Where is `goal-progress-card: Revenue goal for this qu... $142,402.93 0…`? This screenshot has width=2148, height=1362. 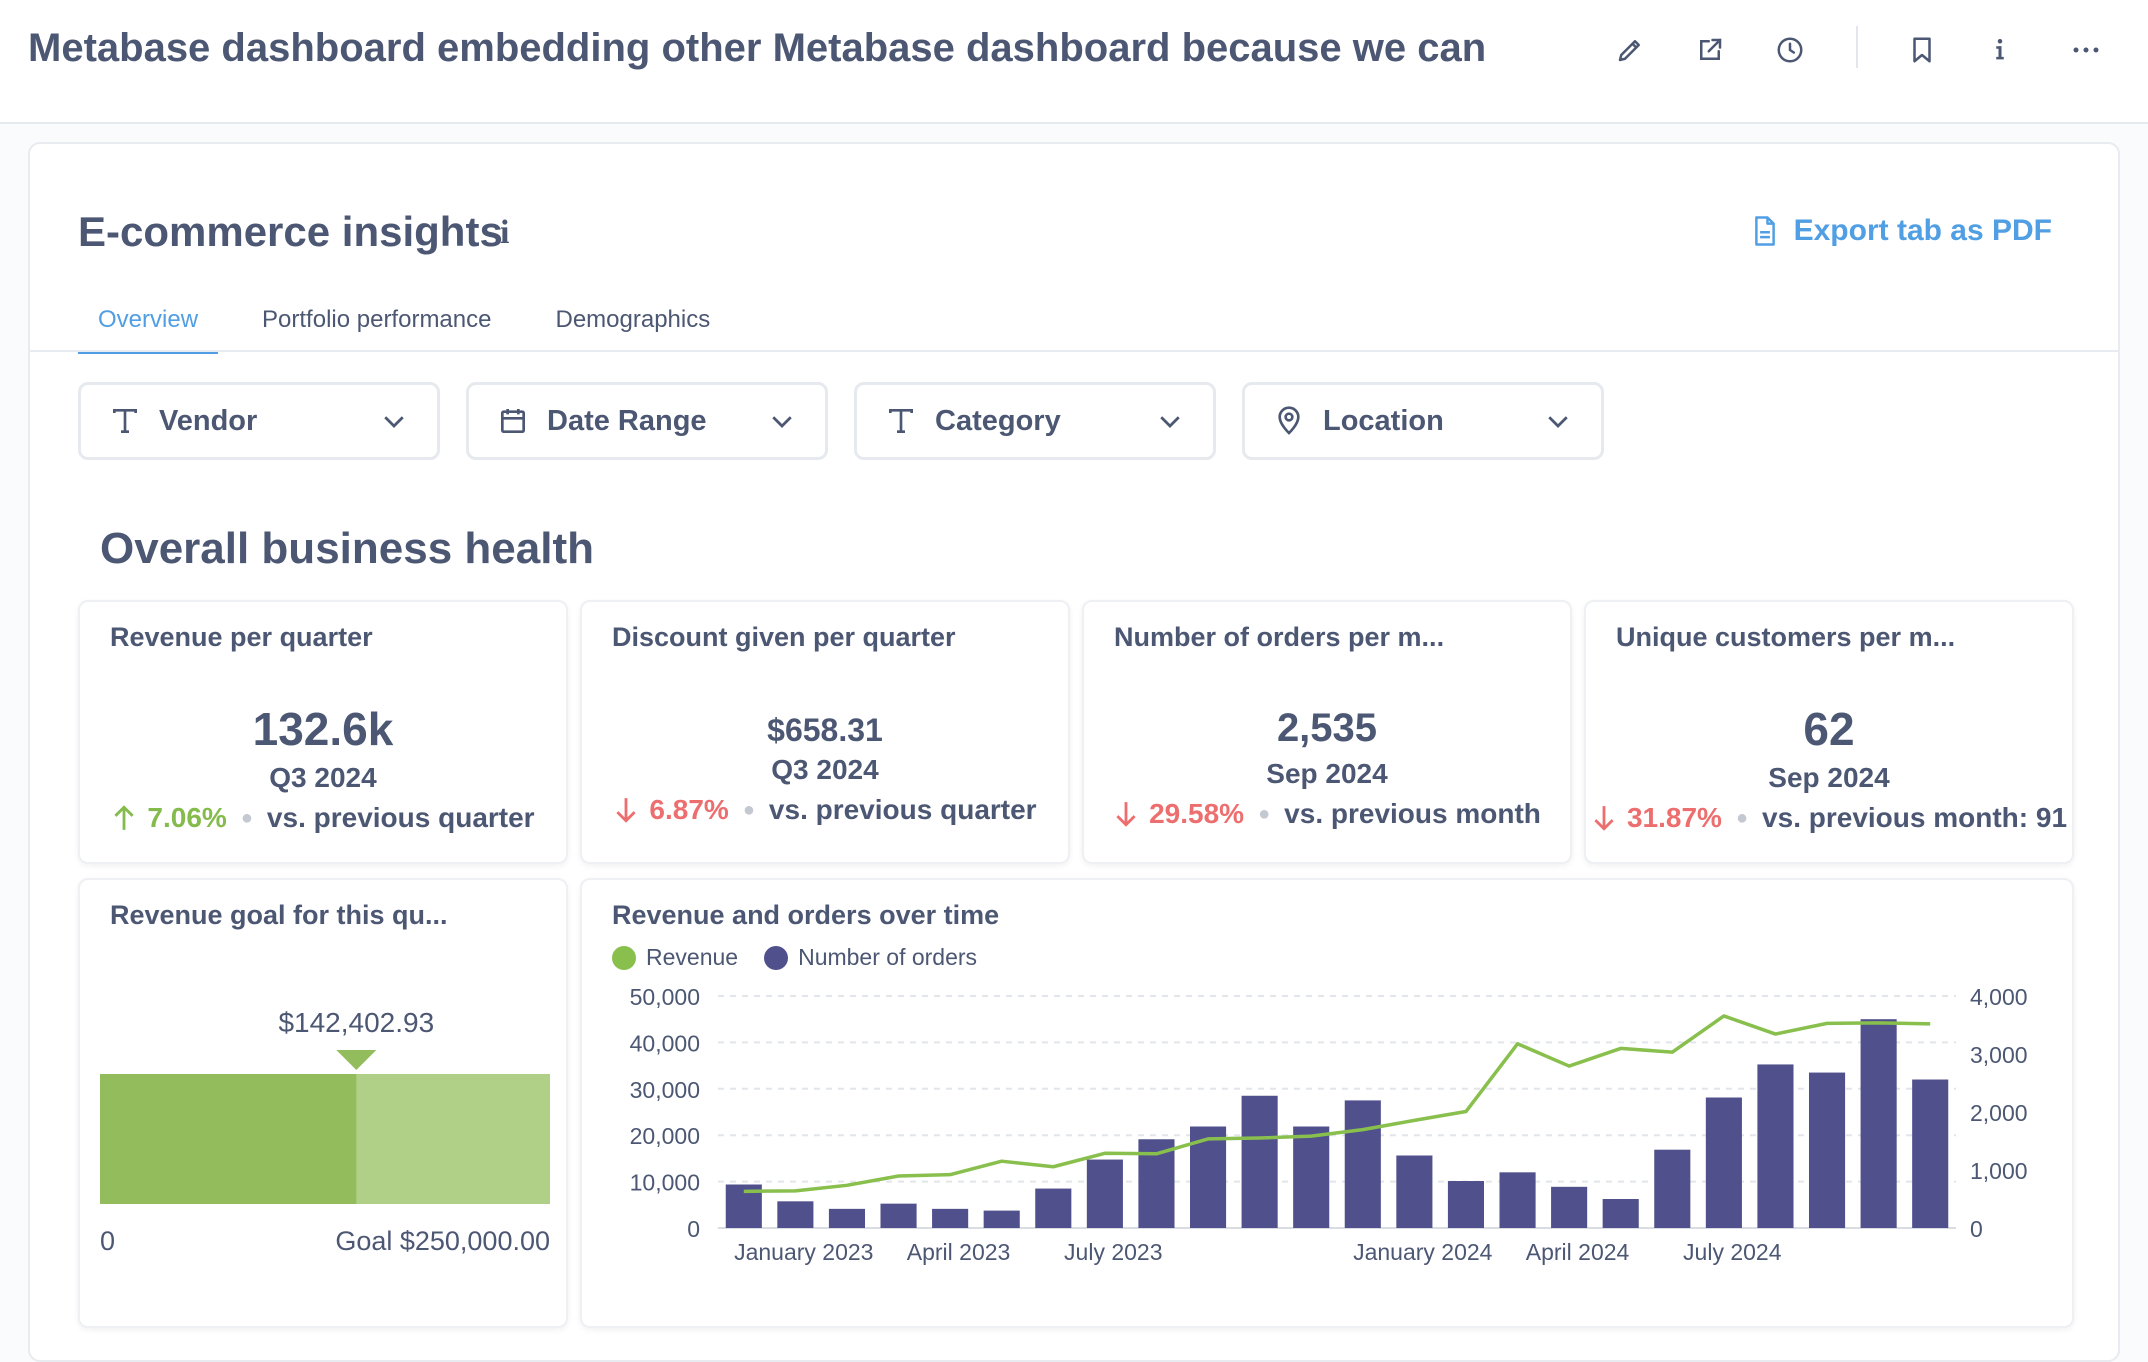
goal-progress-card: Revenue goal for this qu... $142,402.93 0… is located at coordinates (323, 1103).